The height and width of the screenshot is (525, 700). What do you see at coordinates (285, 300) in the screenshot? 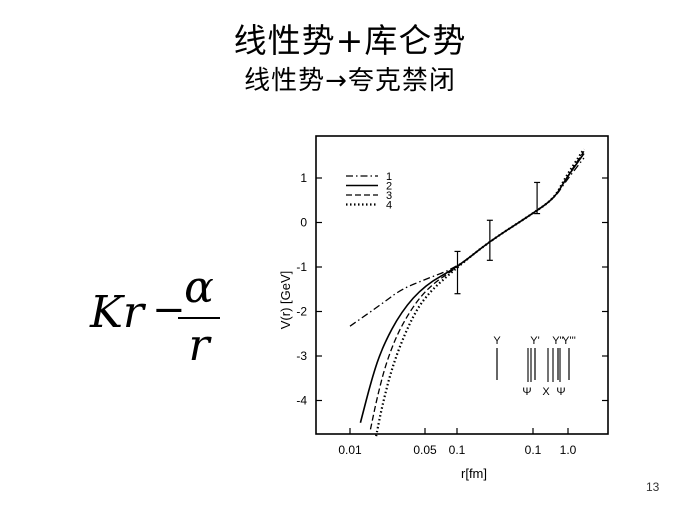
I see `y-axis-label: V(r) [GeV]` at bounding box center [285, 300].